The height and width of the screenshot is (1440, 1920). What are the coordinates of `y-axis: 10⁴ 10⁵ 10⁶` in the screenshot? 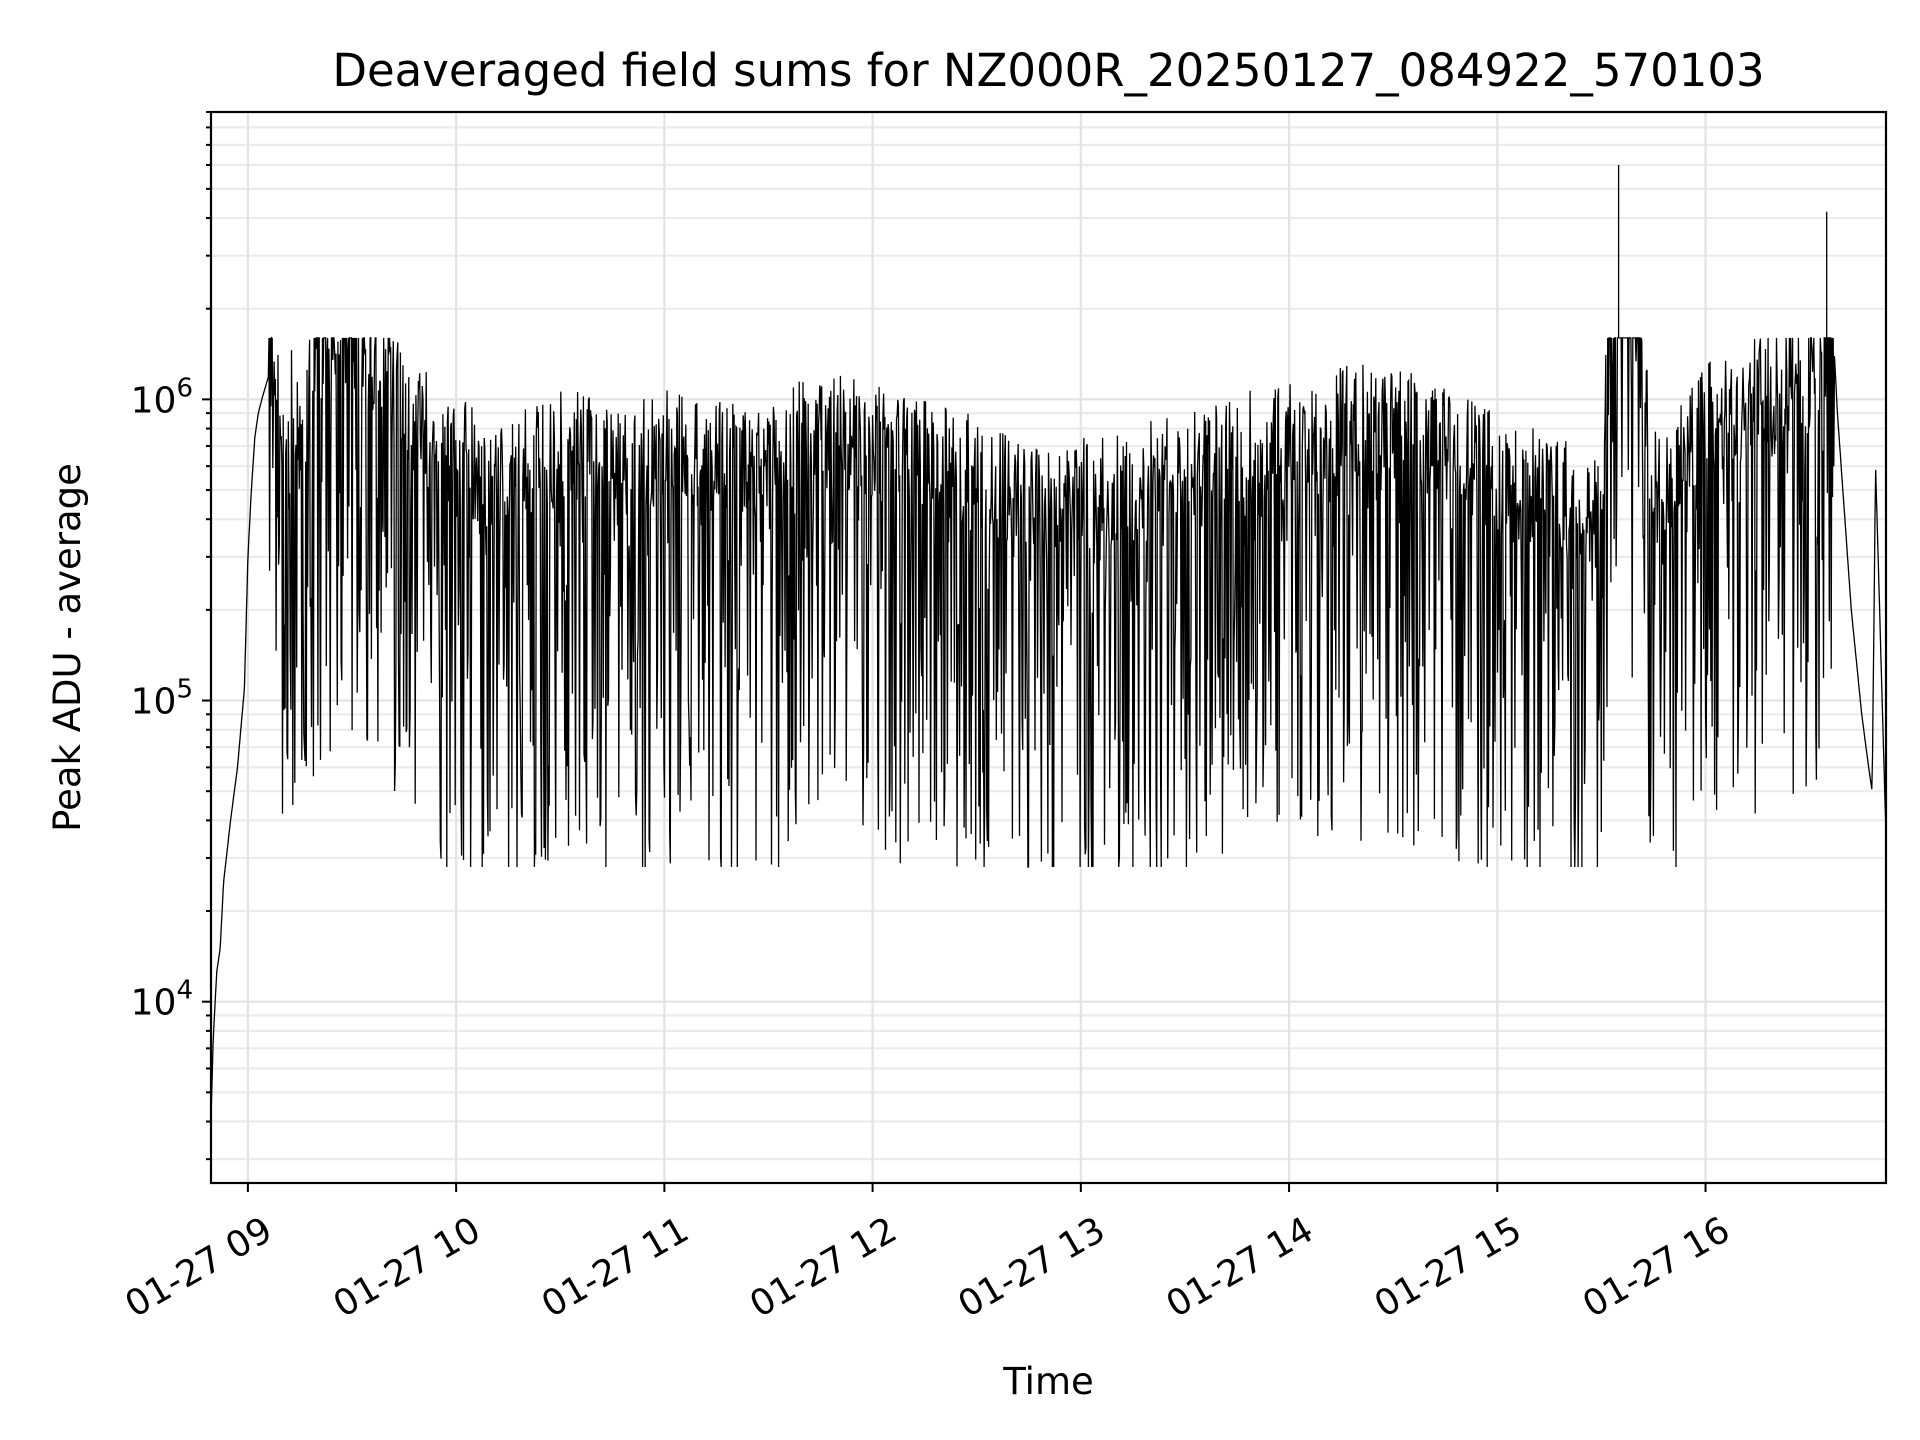 It's located at (171, 636).